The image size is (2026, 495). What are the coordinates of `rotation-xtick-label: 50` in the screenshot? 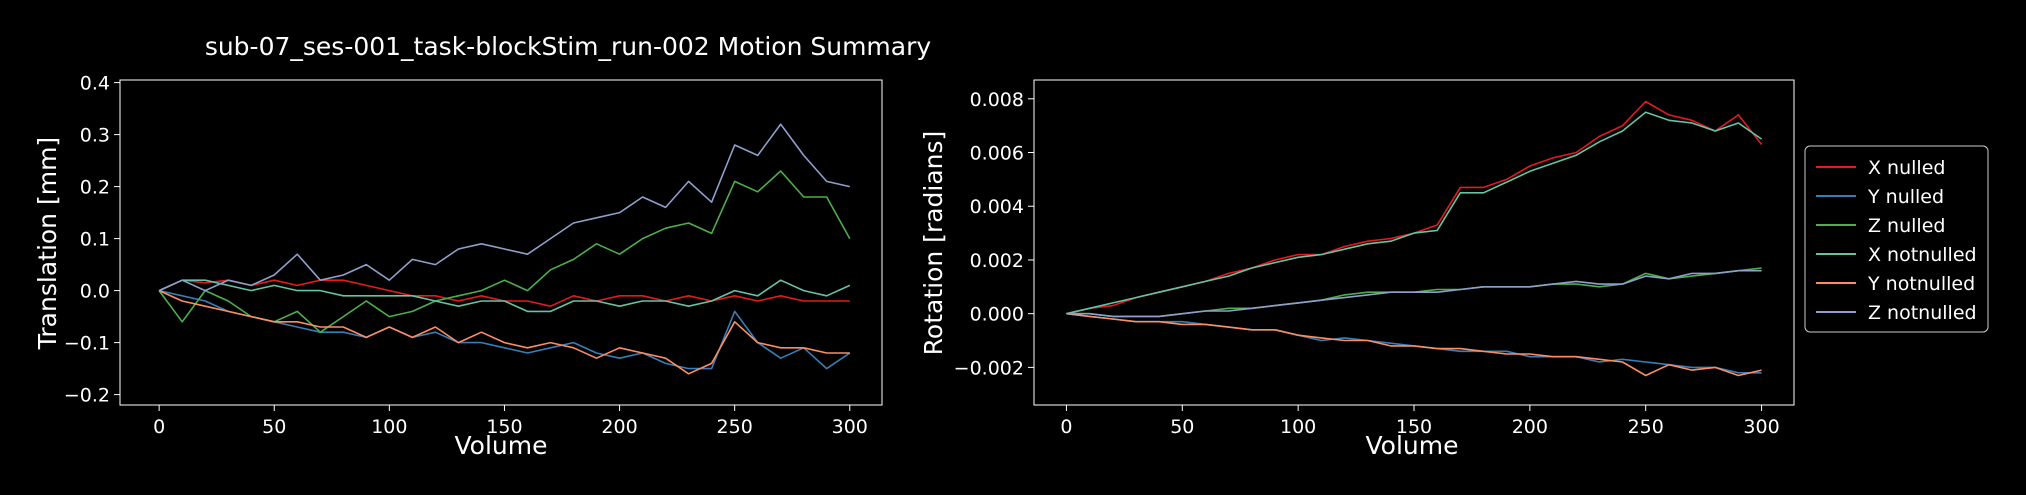 It's located at (1182, 427).